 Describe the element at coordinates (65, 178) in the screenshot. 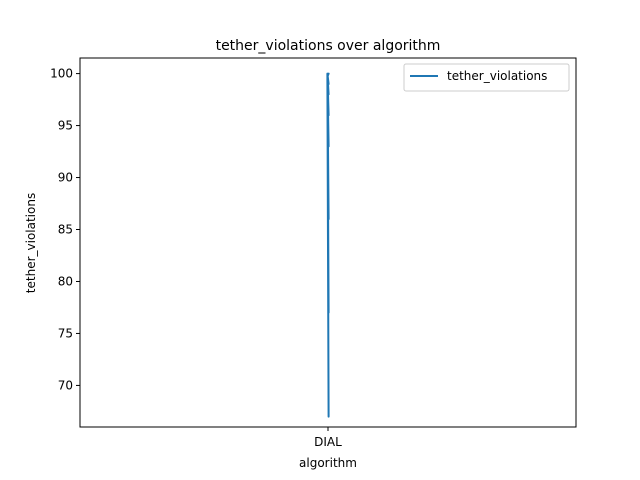

I see `y-tick-label: 90` at that location.